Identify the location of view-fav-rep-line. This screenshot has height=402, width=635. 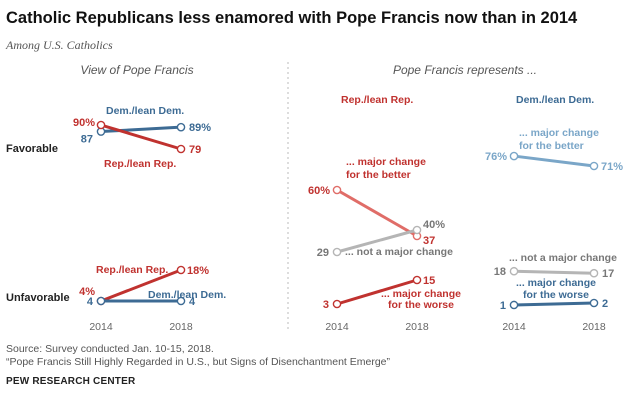
(141, 137).